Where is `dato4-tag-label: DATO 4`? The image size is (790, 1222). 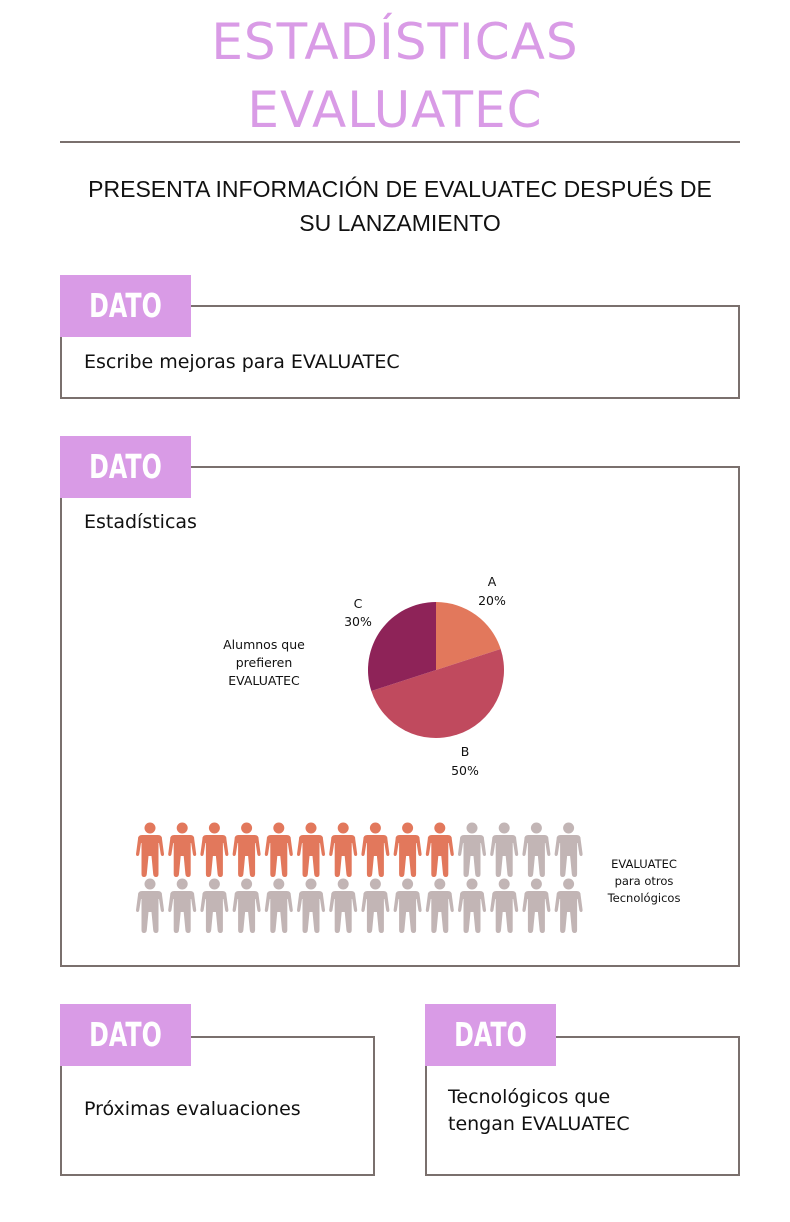
dato4-tag-label: DATO 4 is located at coordinates (490, 1035).